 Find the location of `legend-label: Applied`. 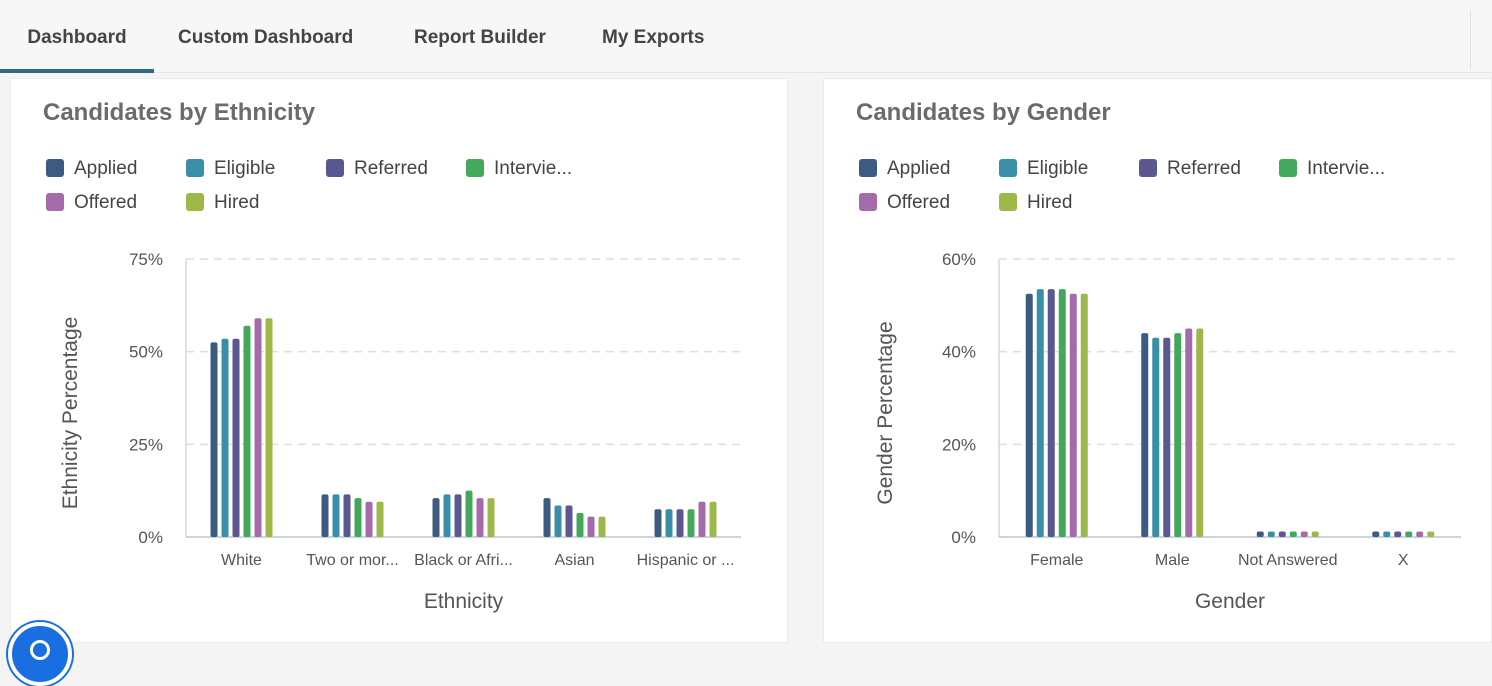

legend-label: Applied is located at coordinates (106, 168).